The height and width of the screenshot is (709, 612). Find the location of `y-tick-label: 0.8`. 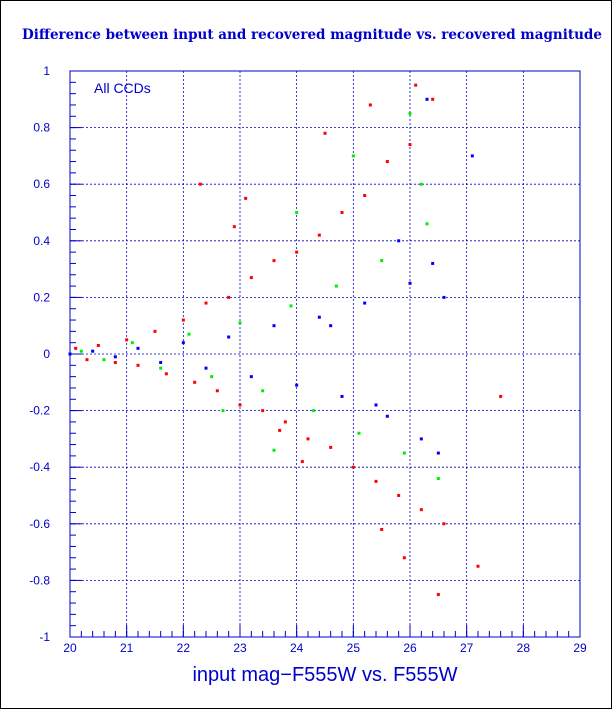

y-tick-label: 0.8 is located at coordinates (41, 128).